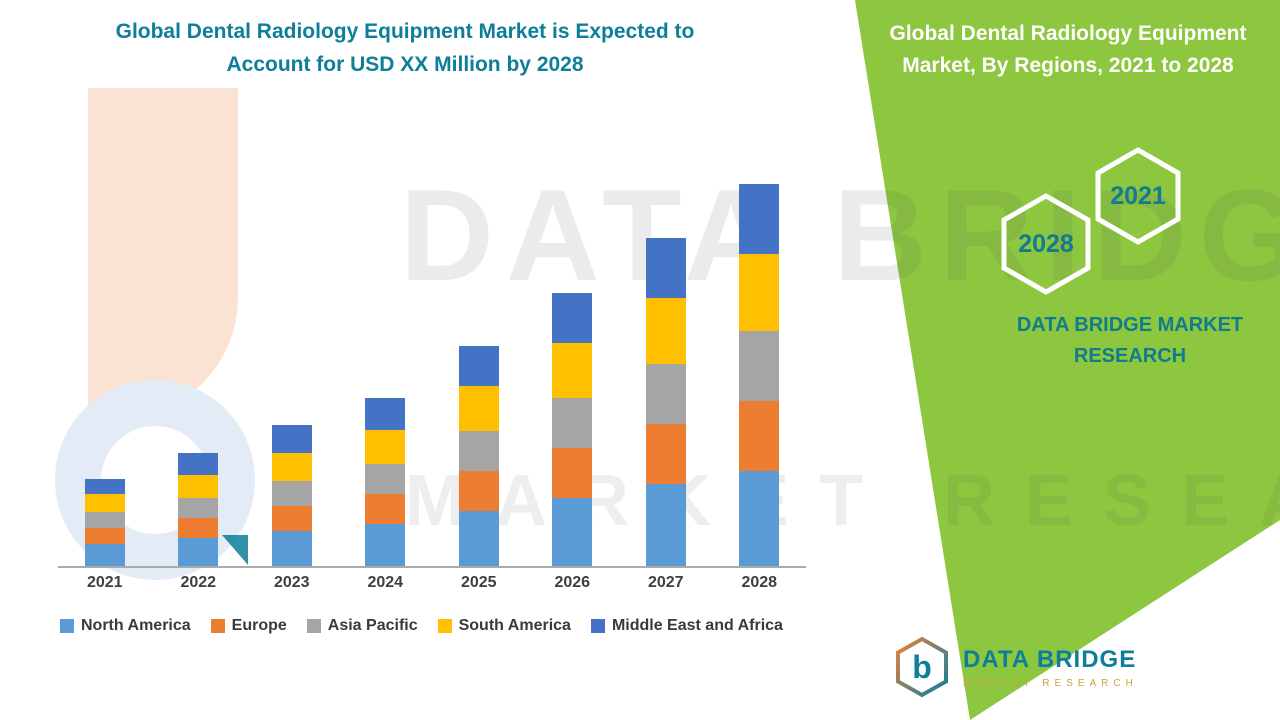 Image resolution: width=1280 pixels, height=720 pixels. I want to click on hexagon-badge-2021: 2021, so click(1138, 196).